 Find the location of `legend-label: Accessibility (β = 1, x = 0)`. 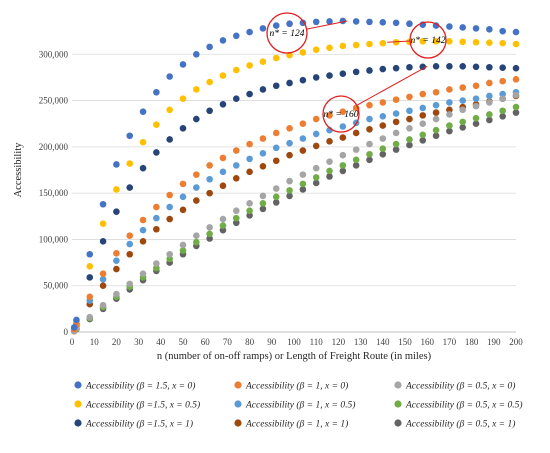

legend-label: Accessibility (β = 1, x = 0) is located at coordinates (296, 386).